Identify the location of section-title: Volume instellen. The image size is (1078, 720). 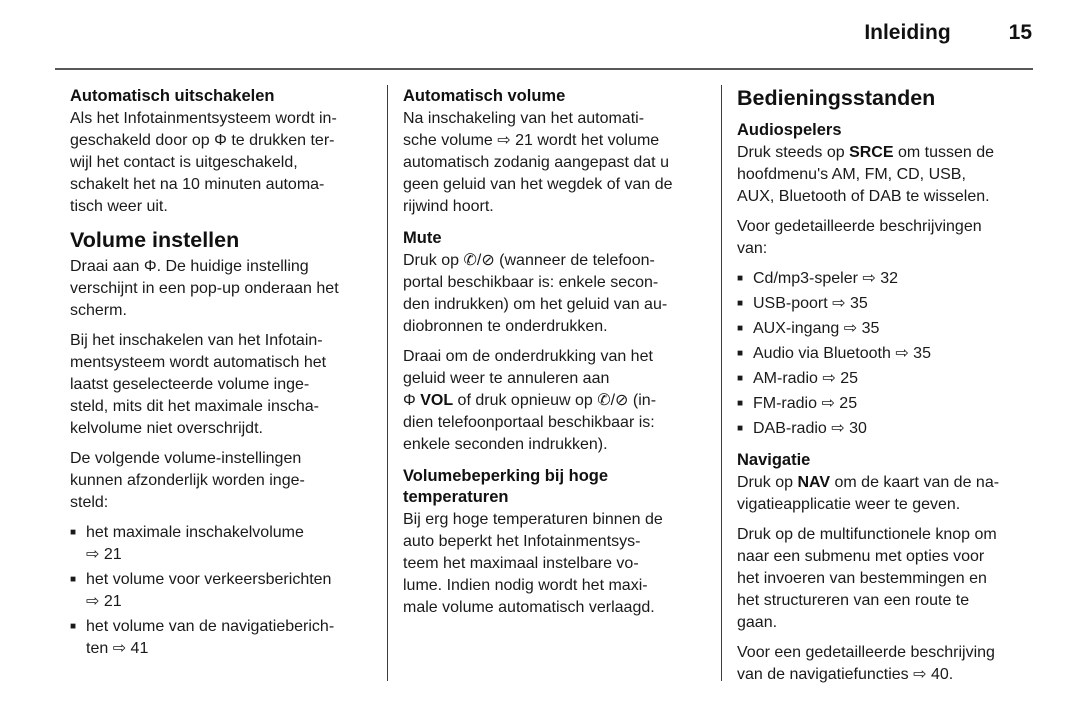
(155, 240).